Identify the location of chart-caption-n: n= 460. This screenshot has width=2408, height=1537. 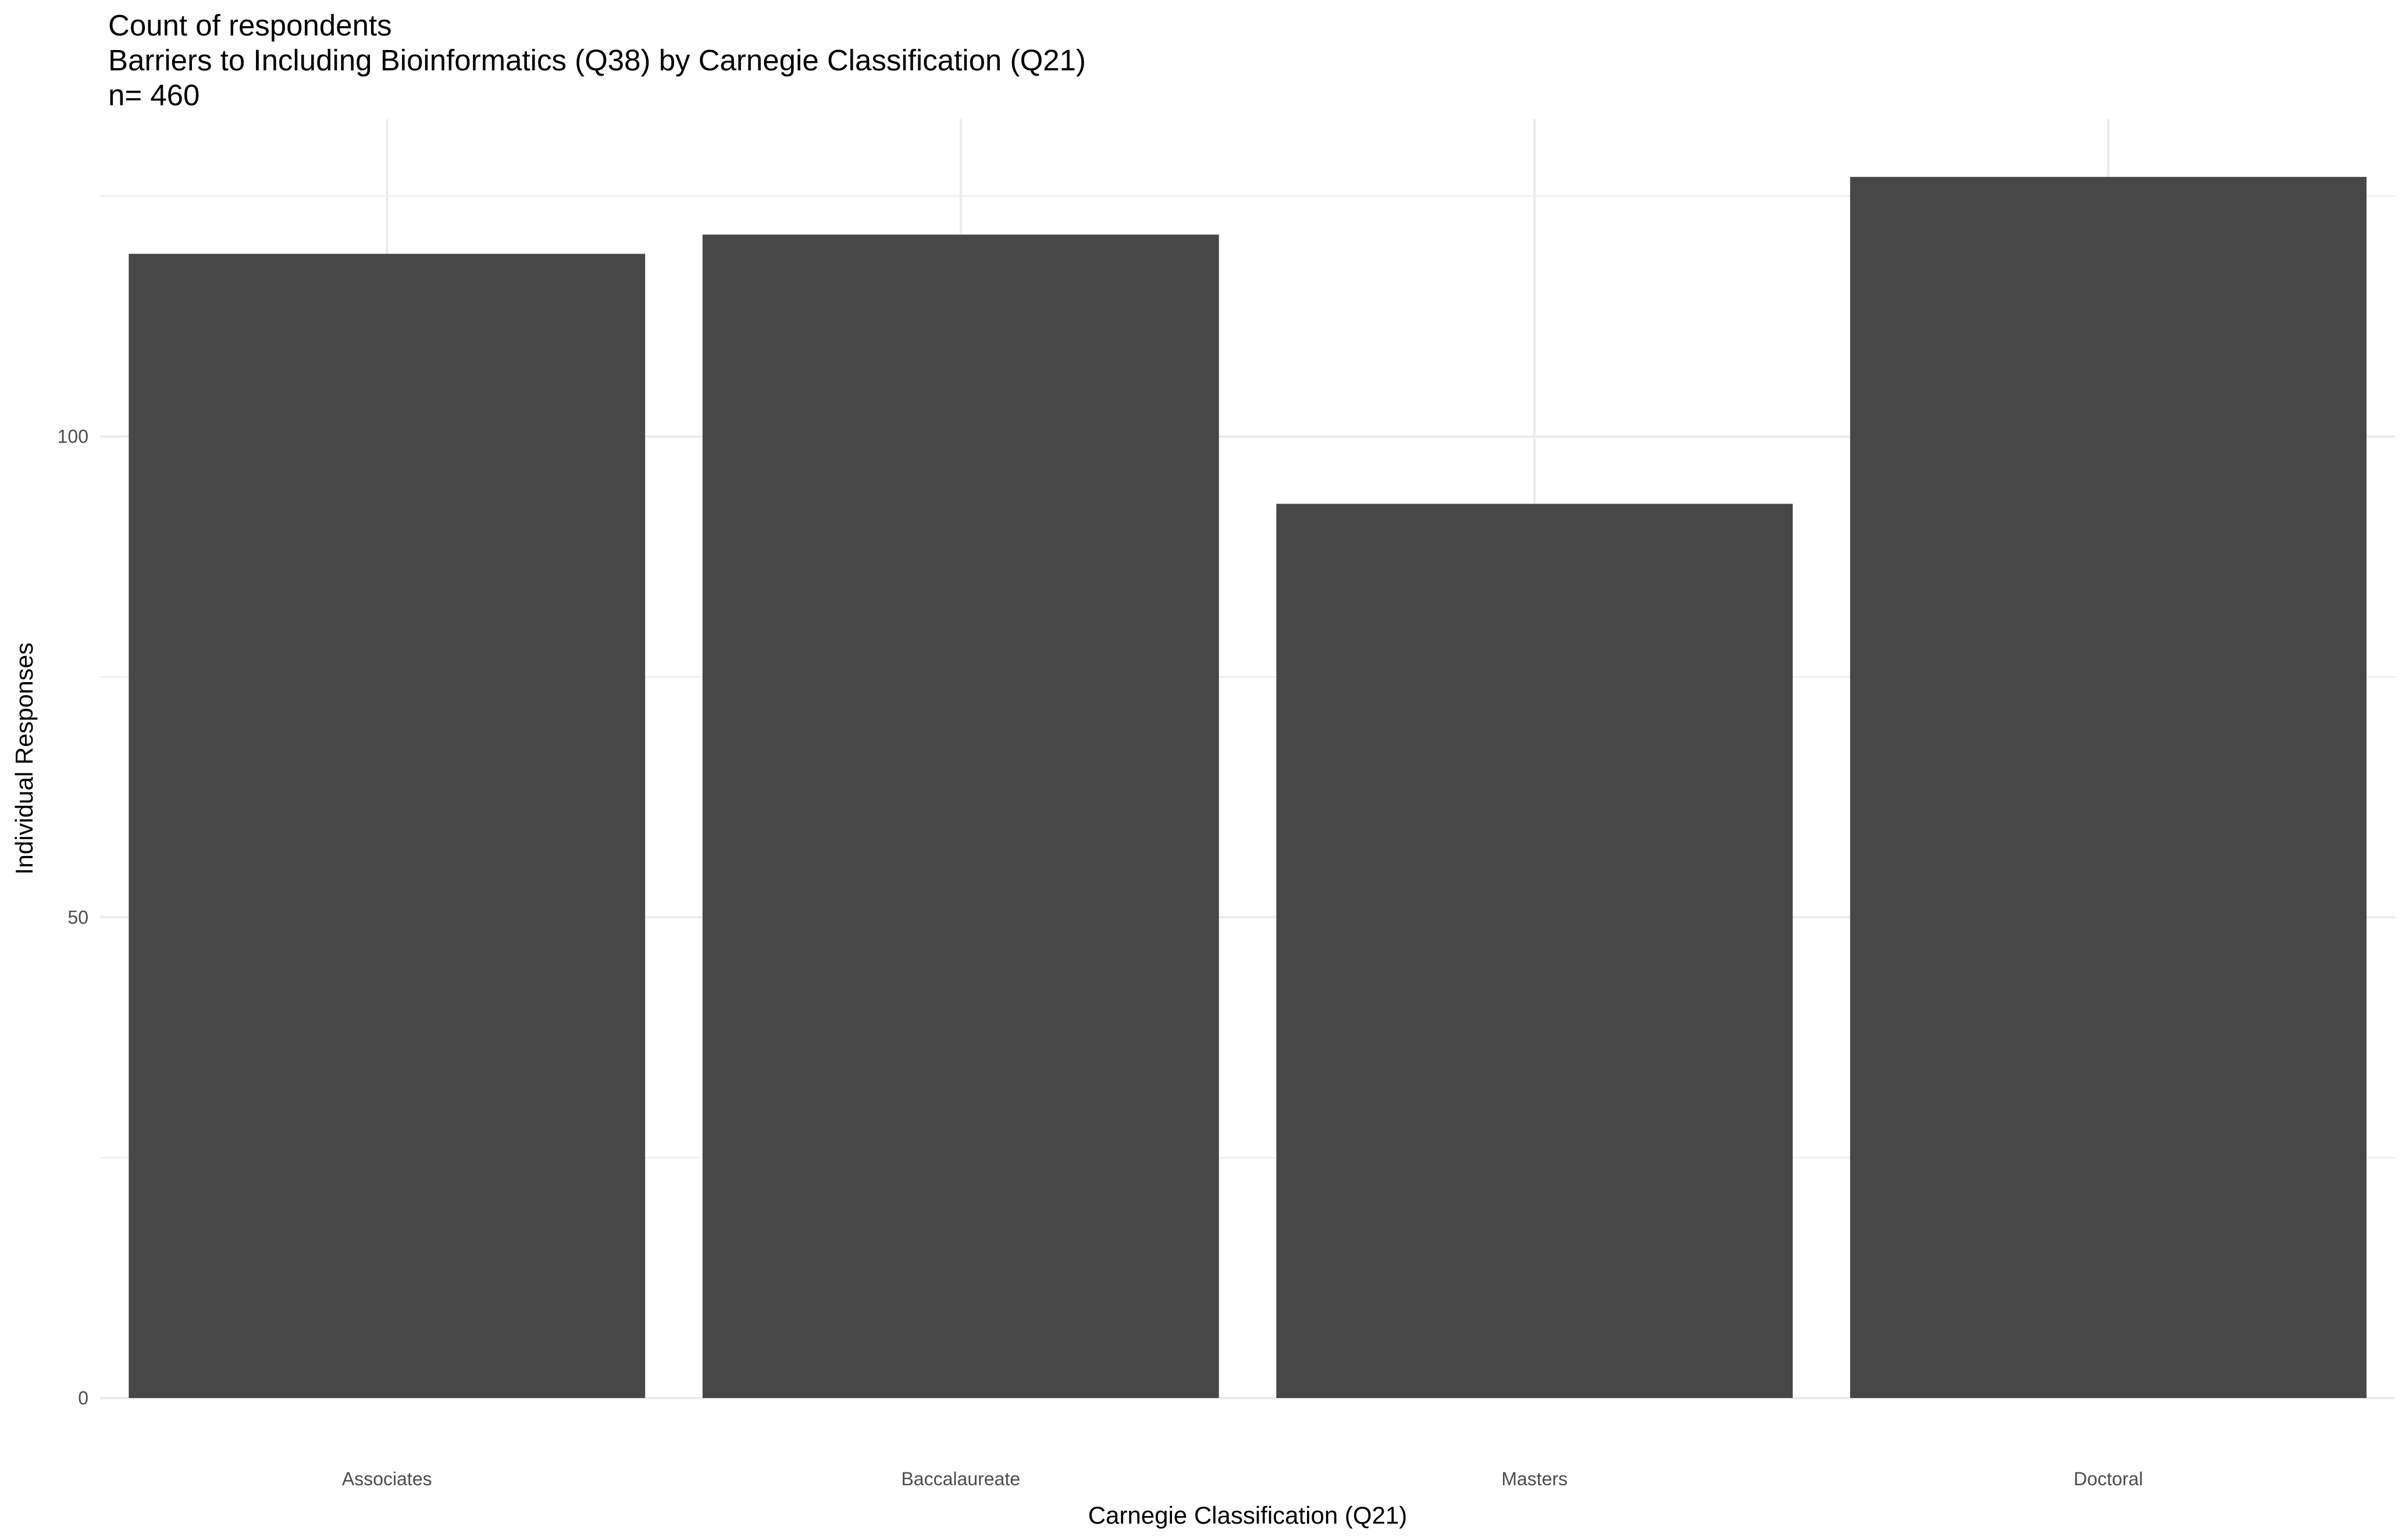
(154, 95).